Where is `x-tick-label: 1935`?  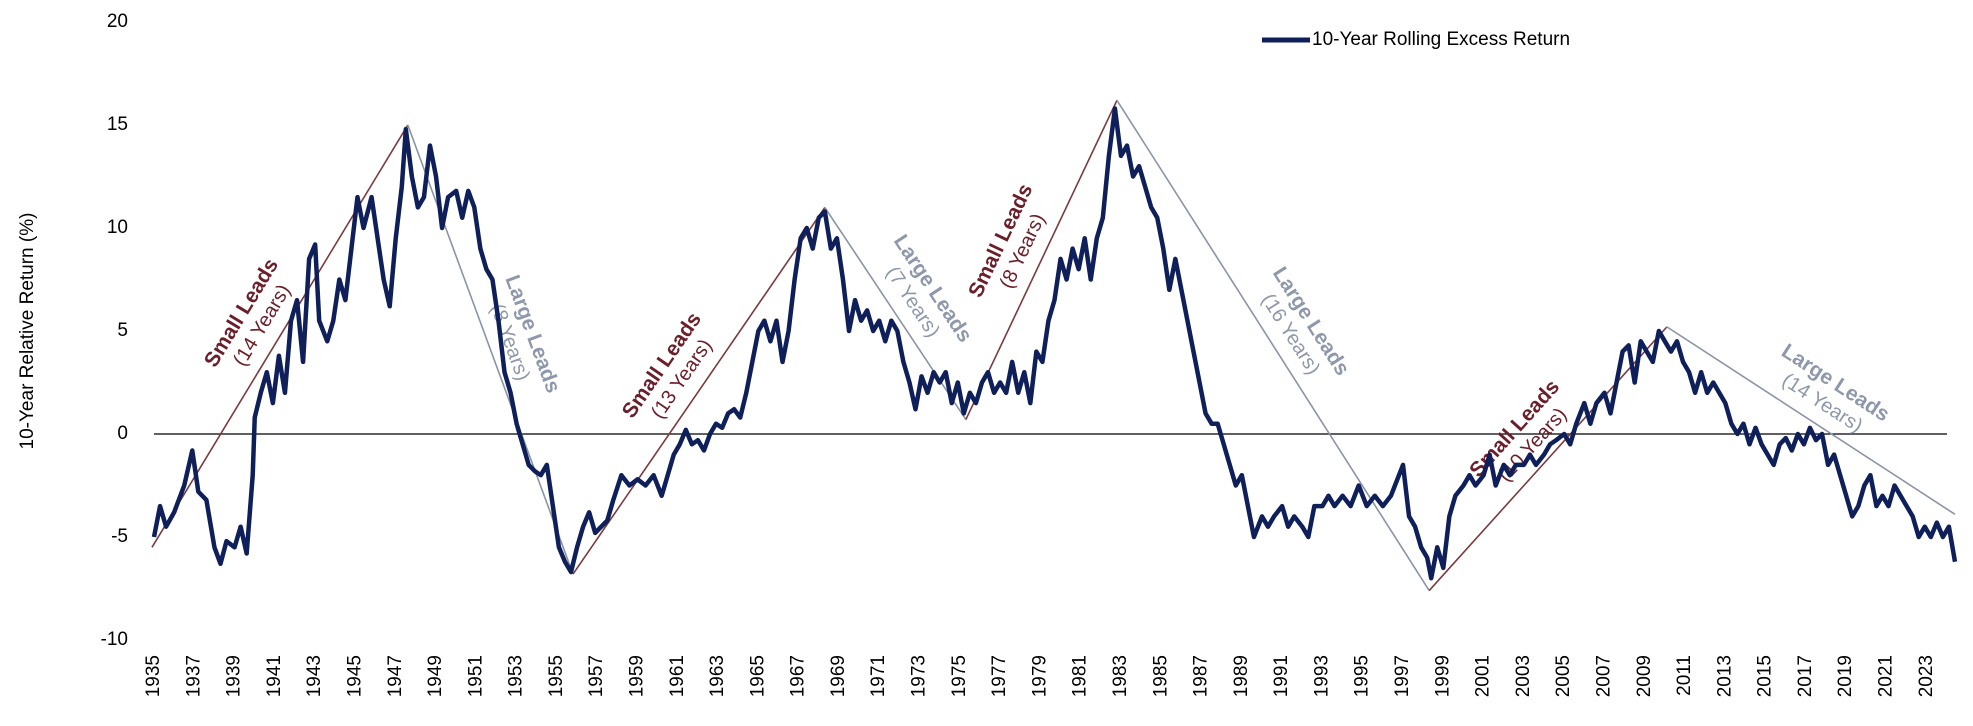
x-tick-label: 1935 is located at coordinates (153, 676).